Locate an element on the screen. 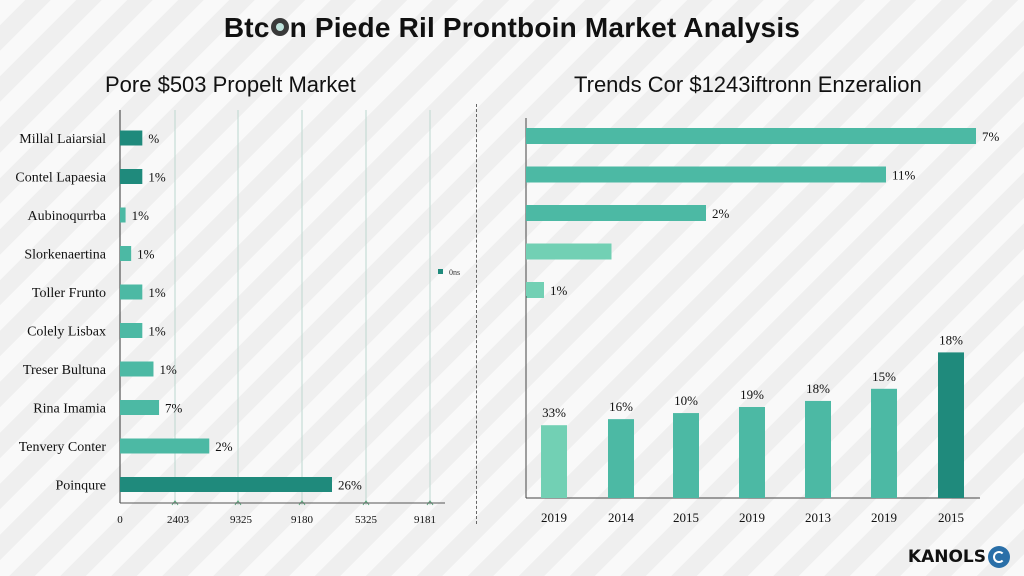 The height and width of the screenshot is (576, 1024). category-label: Millal Laiarsial is located at coordinates (62, 139).